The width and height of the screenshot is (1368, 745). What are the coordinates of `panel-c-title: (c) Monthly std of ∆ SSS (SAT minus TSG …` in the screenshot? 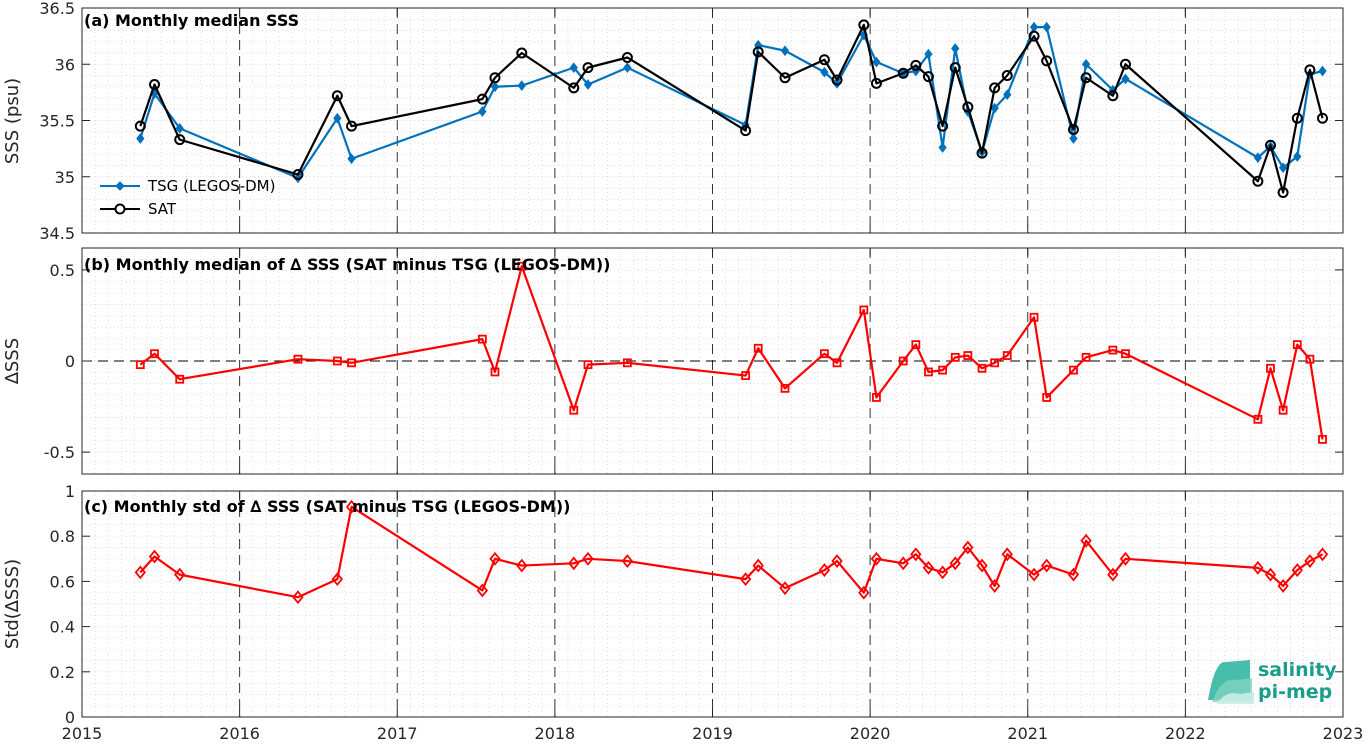 It's located at (327, 506).